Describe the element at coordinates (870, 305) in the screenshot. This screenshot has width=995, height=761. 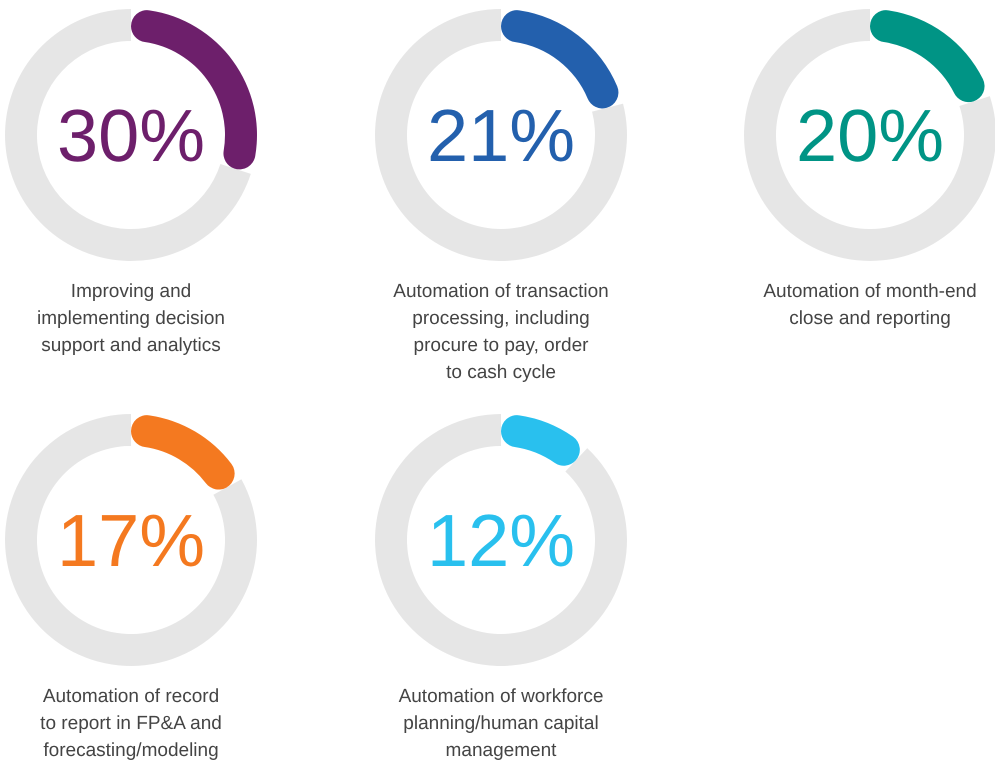
I see `text: Automation of month-end close and reporting` at that location.